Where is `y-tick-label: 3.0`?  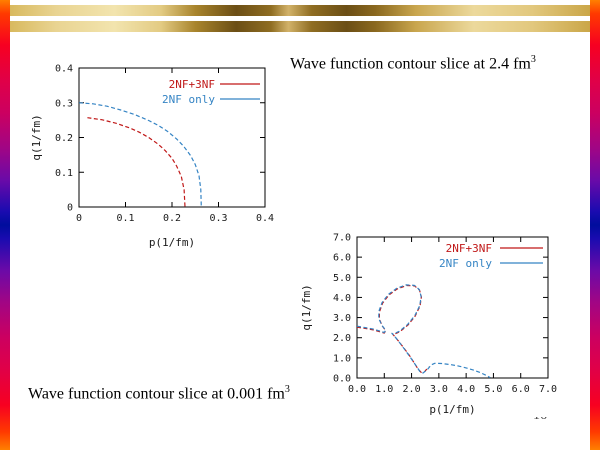
y-tick-label: 3.0 is located at coordinates (342, 318).